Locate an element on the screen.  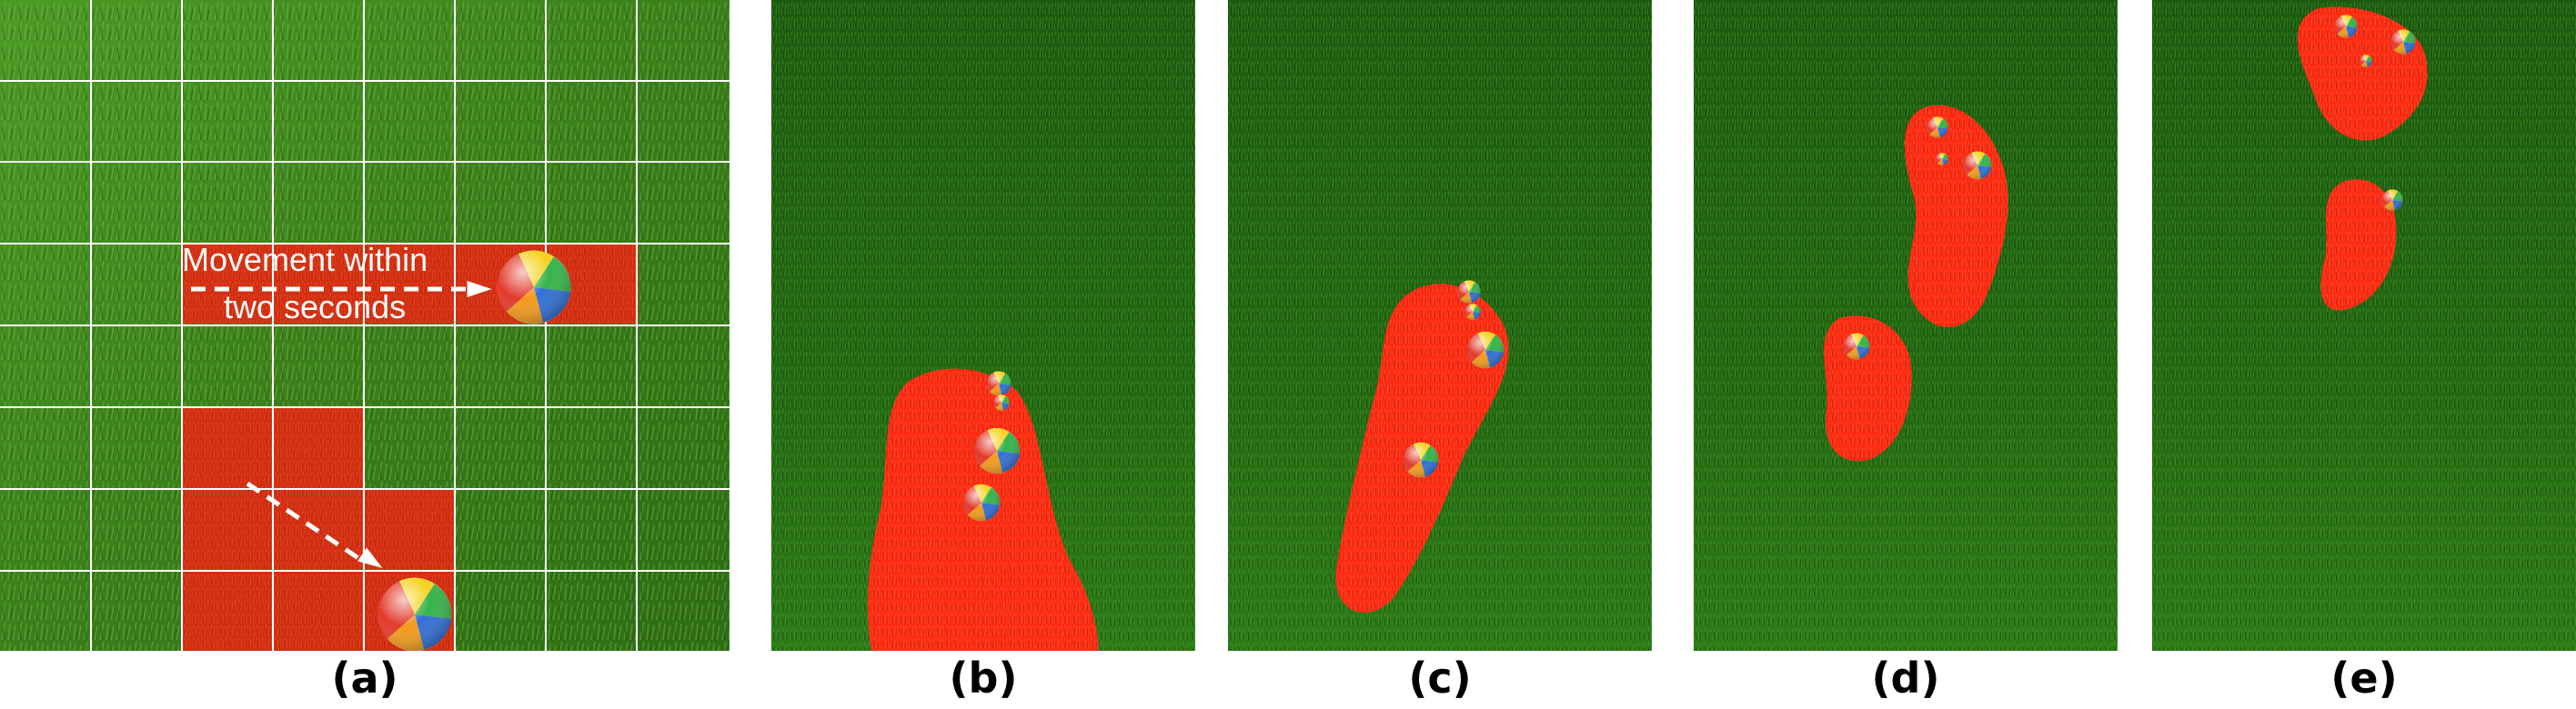
annotation-line-2: two seconds is located at coordinates (315, 307).